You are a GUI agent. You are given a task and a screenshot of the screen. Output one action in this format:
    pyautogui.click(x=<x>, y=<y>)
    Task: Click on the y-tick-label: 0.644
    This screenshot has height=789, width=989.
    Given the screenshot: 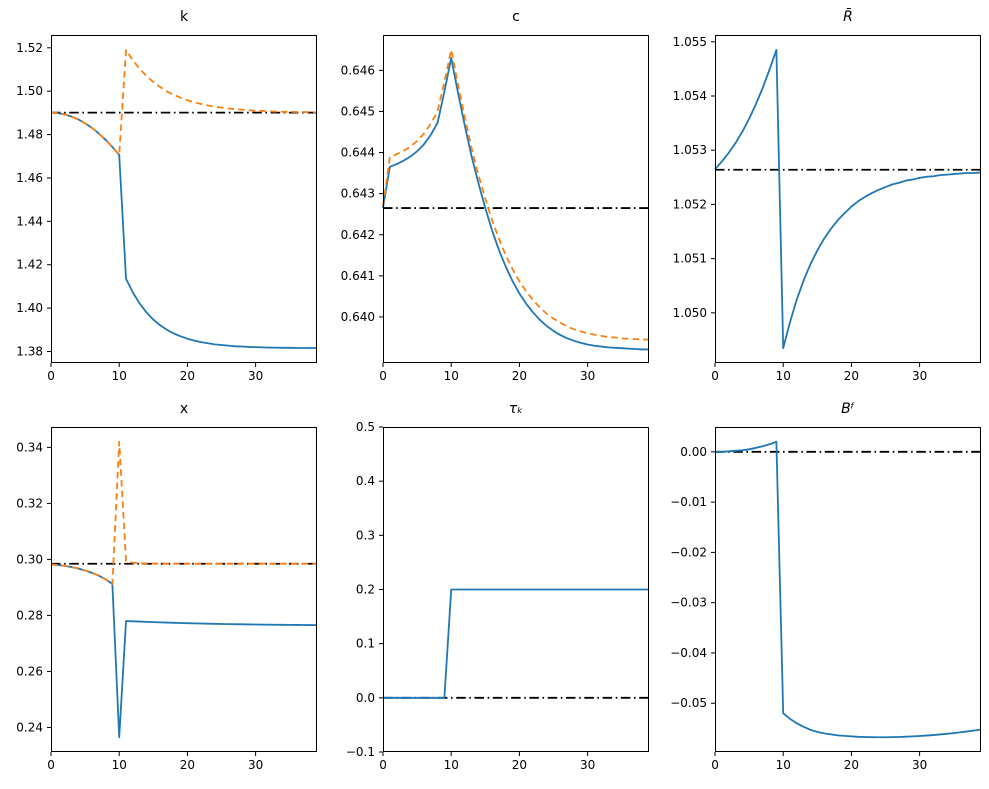 What is the action you would take?
    pyautogui.click(x=358, y=153)
    